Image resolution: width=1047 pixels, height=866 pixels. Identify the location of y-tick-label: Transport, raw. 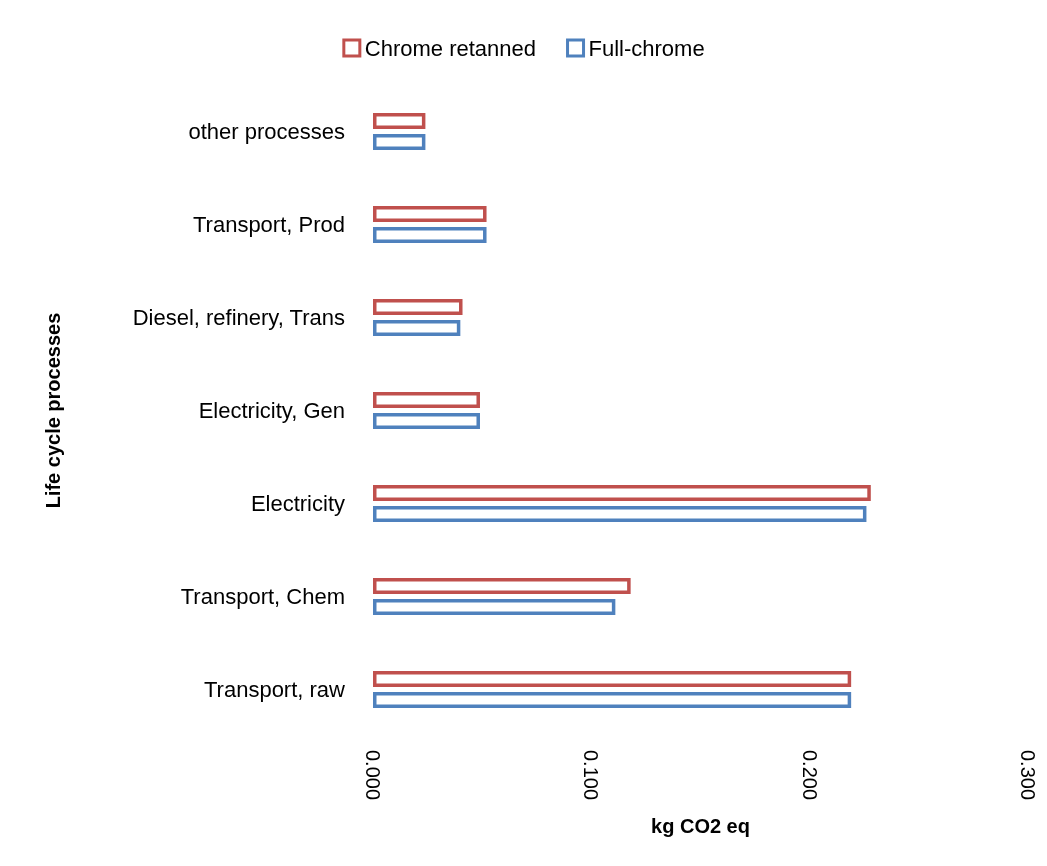
(274, 689).